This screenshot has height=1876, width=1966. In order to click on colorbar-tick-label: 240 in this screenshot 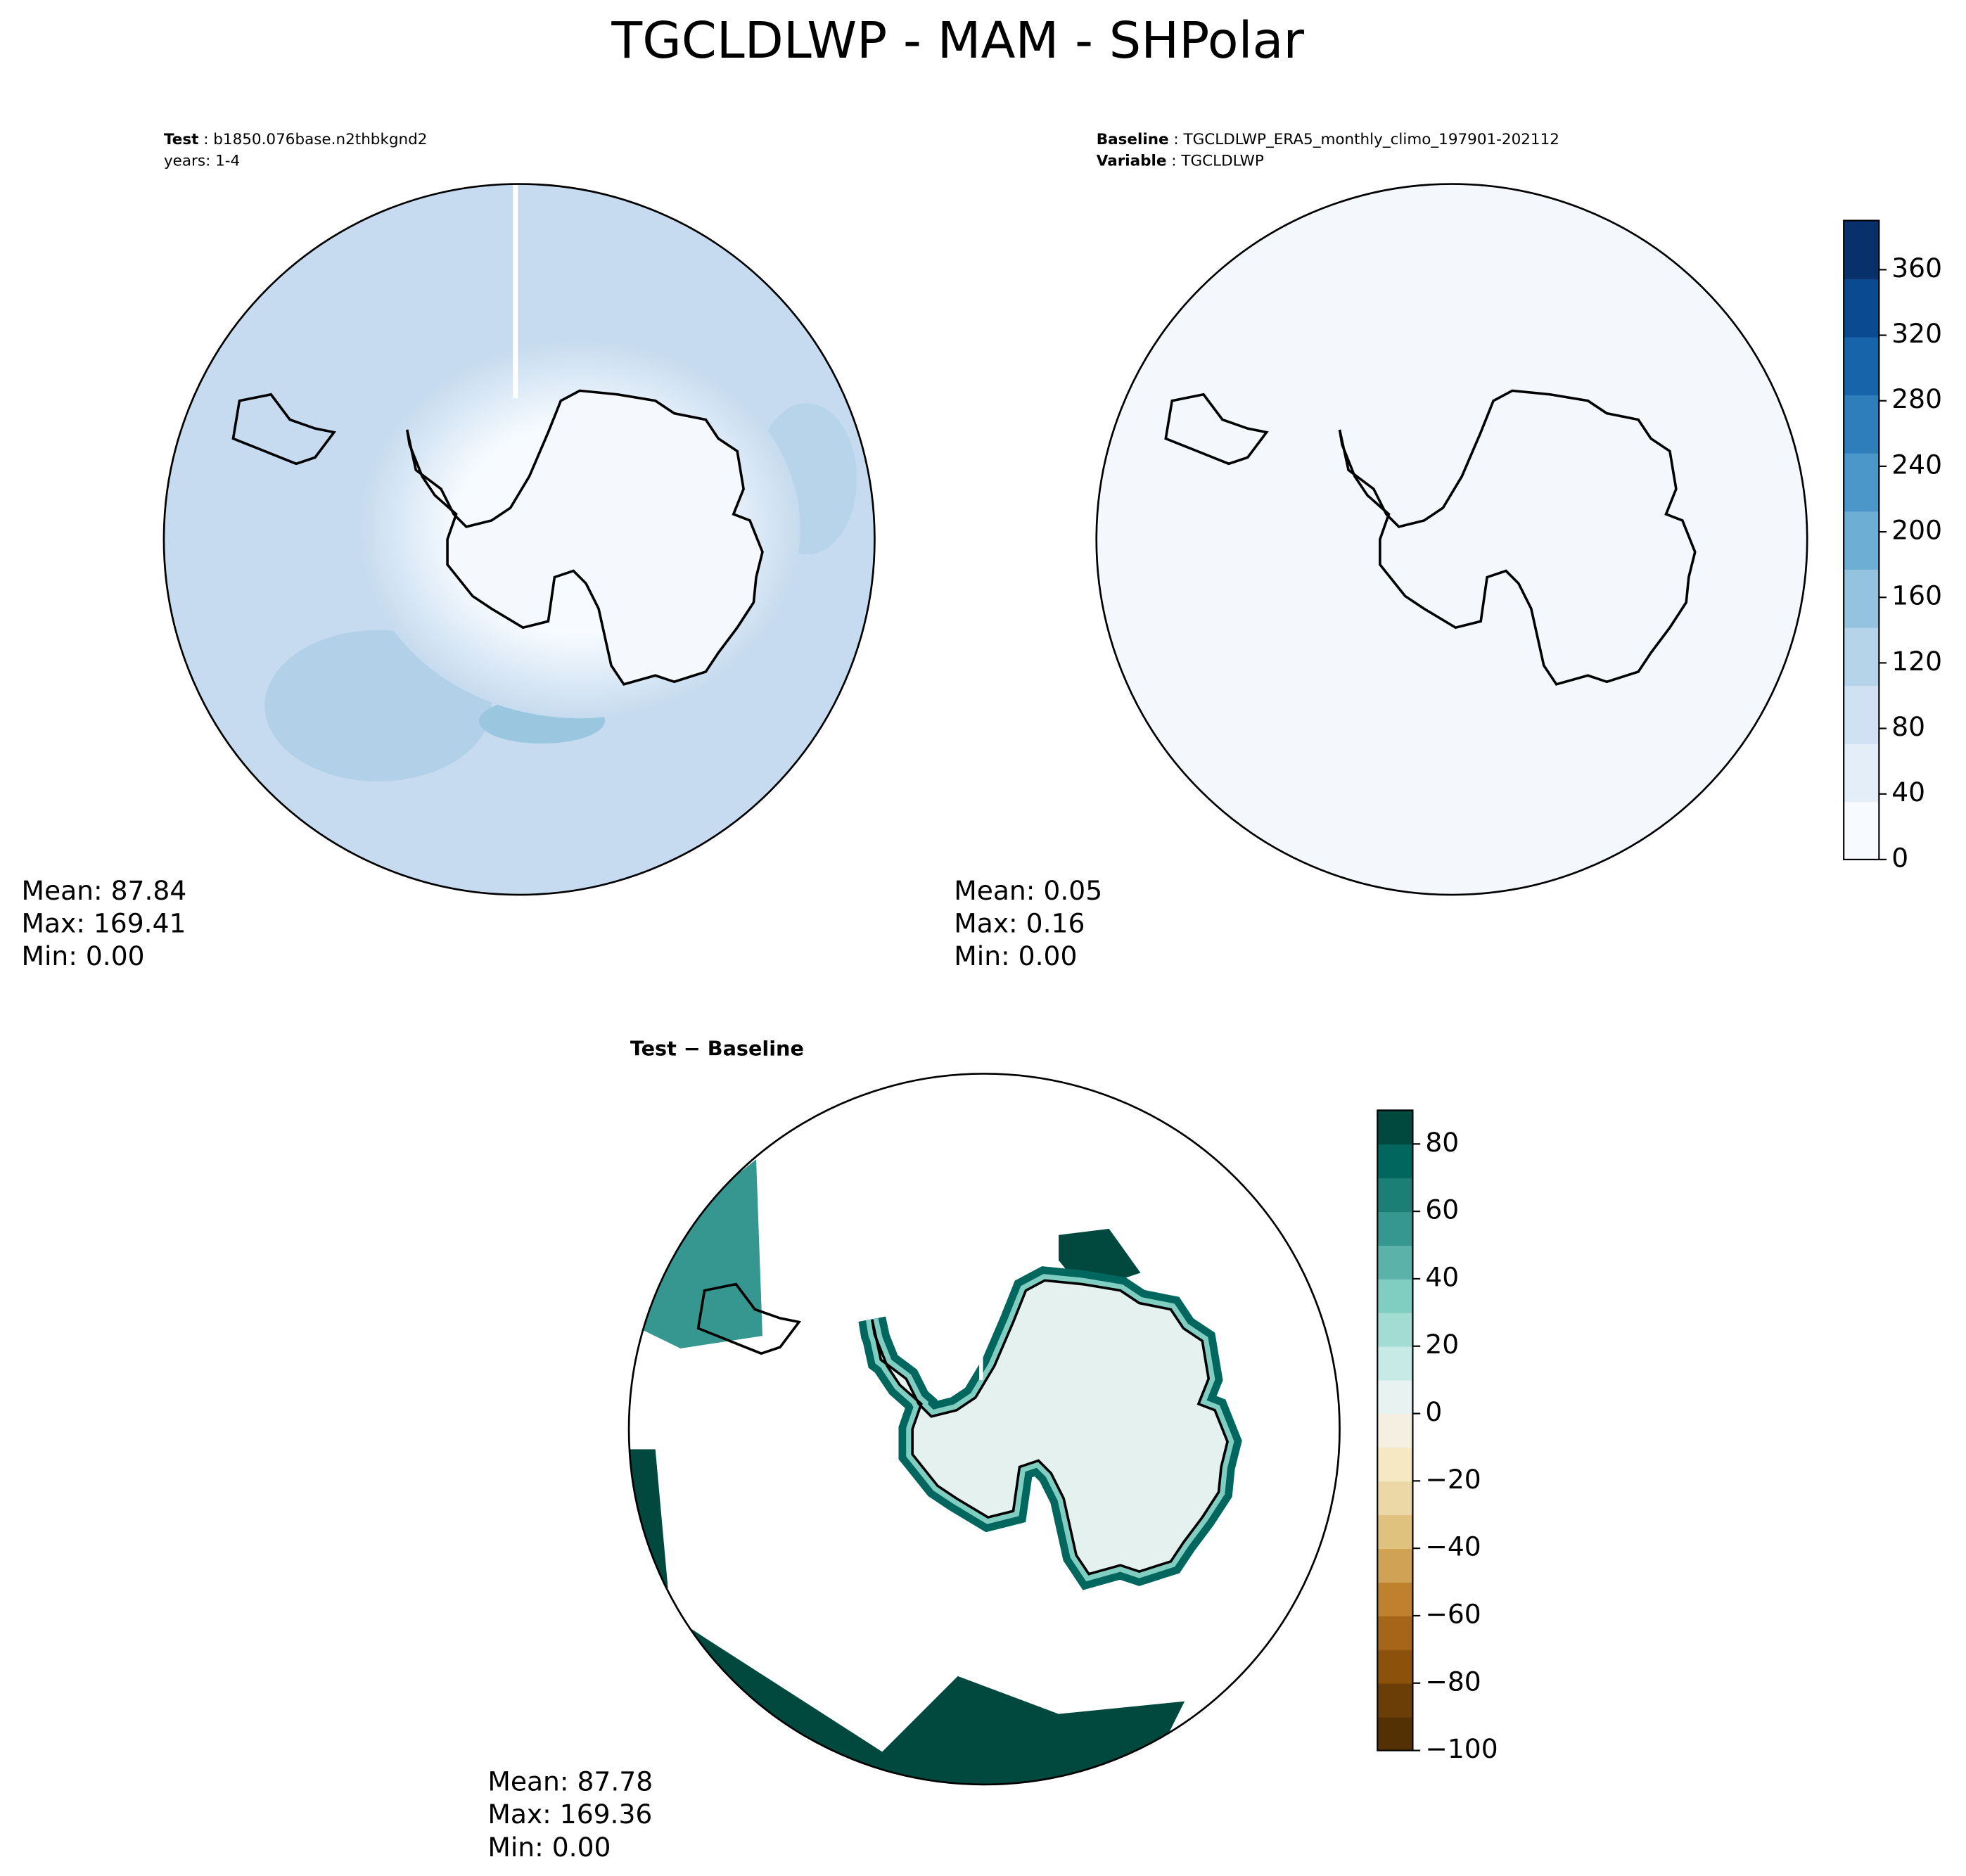, I will do `click(1916, 465)`.